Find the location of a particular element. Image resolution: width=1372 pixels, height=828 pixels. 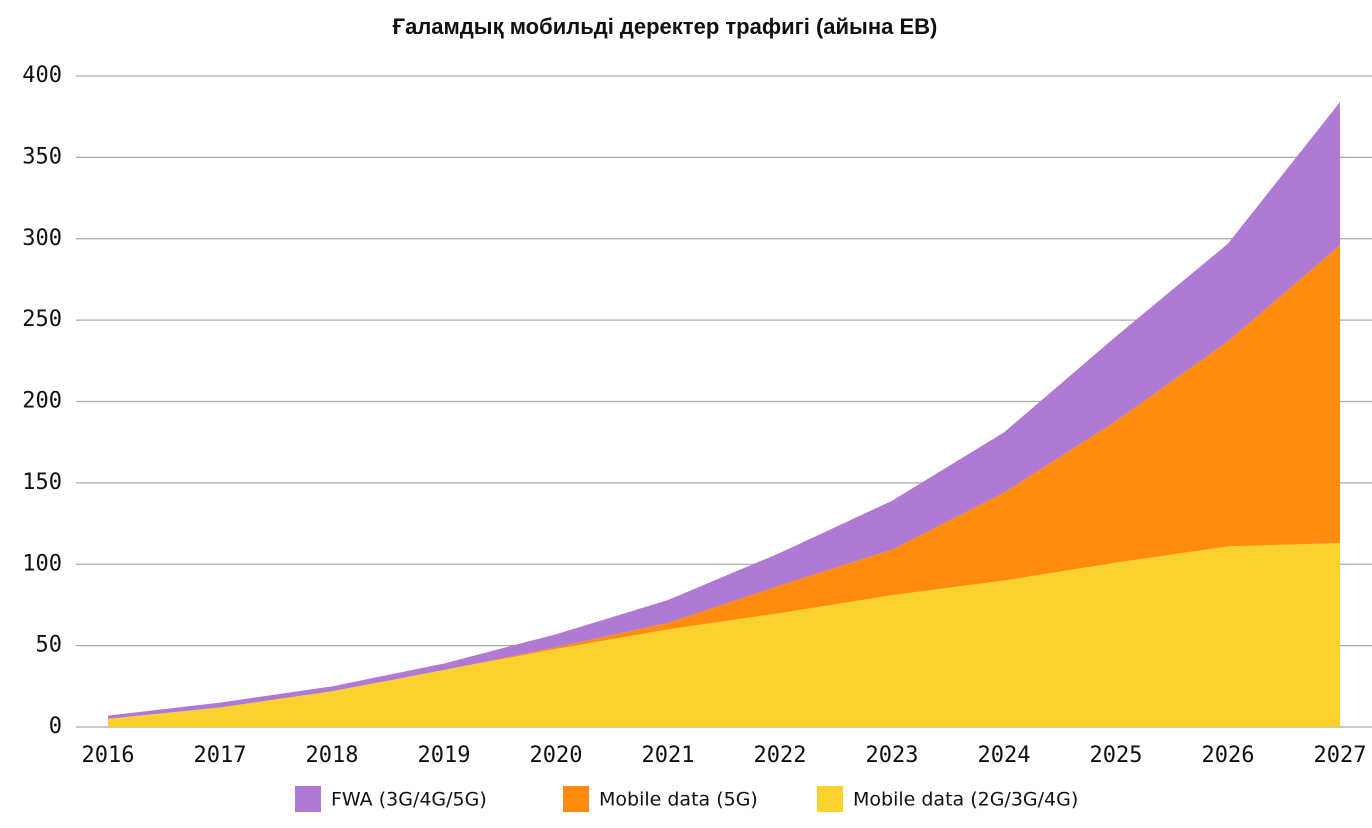

y-tick-label: 0 is located at coordinates (55, 726).